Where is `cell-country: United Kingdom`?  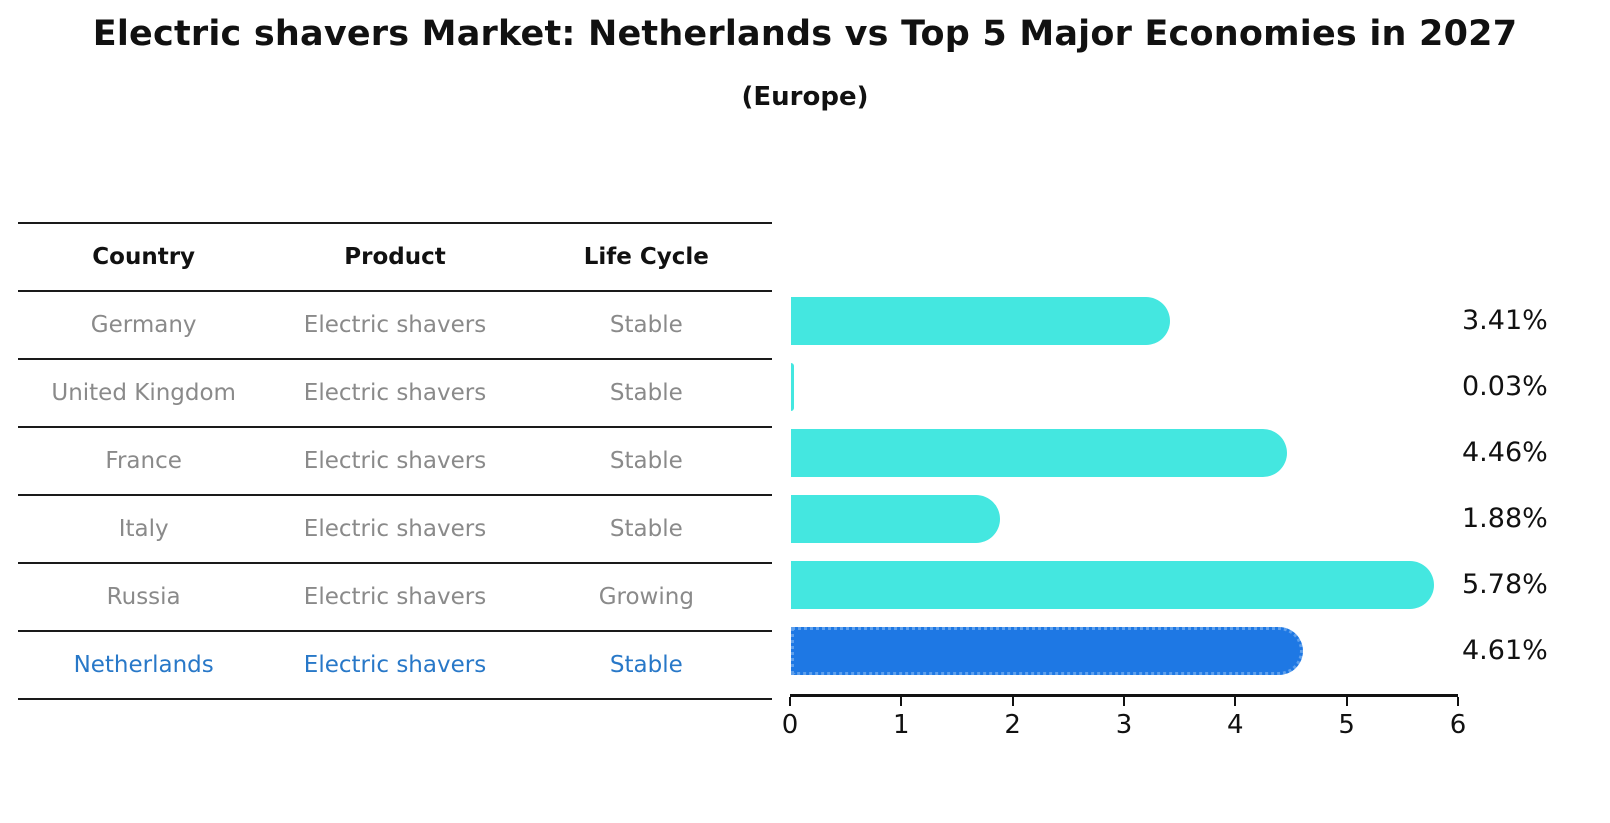
cell-country: United Kingdom is located at coordinates (143, 393).